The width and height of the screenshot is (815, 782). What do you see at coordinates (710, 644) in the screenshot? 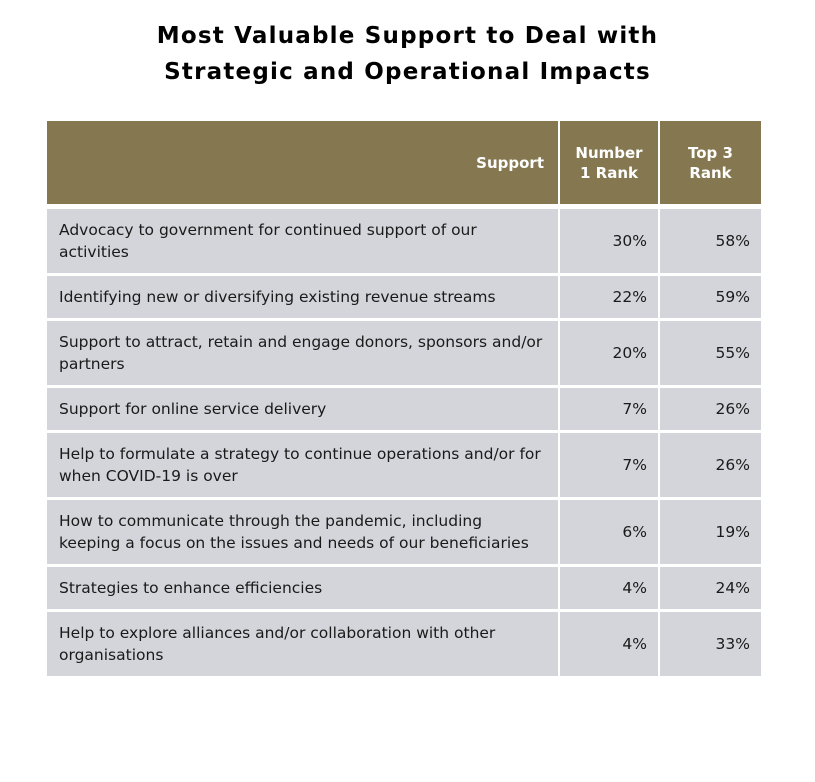
I see `top-3-rank-cell: 33%` at bounding box center [710, 644].